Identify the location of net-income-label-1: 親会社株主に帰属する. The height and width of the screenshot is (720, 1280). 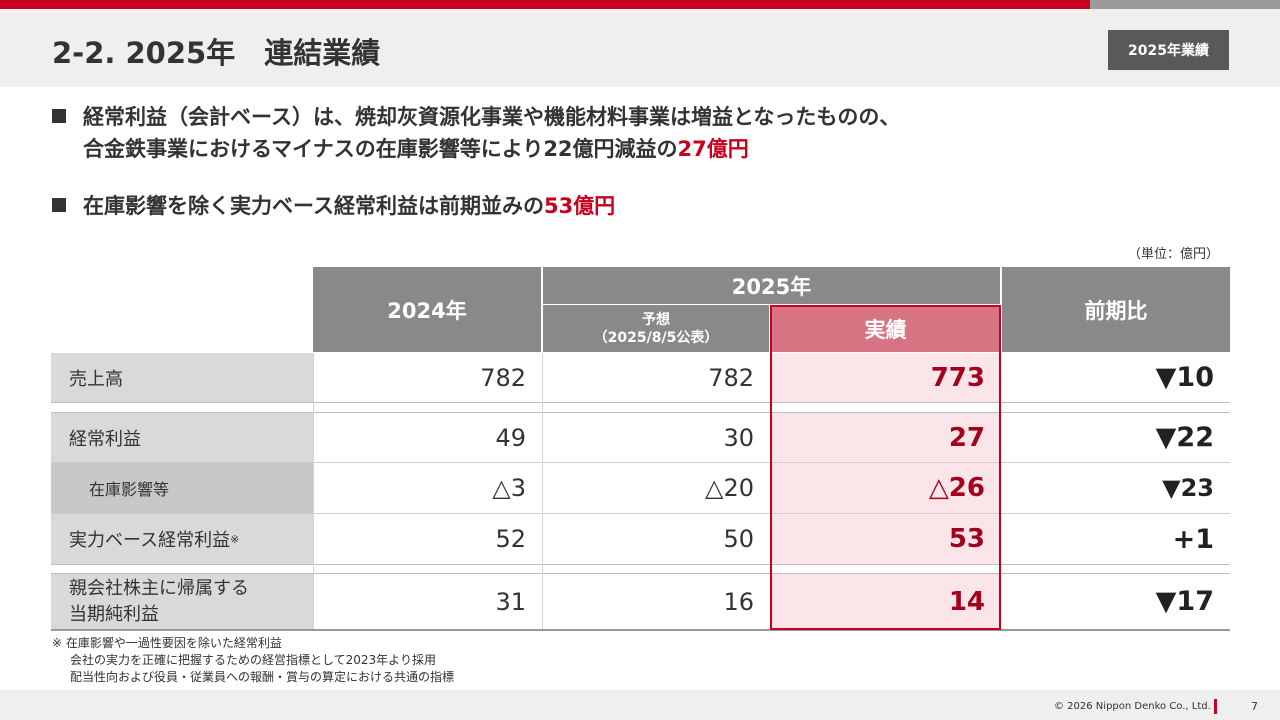
(159, 588).